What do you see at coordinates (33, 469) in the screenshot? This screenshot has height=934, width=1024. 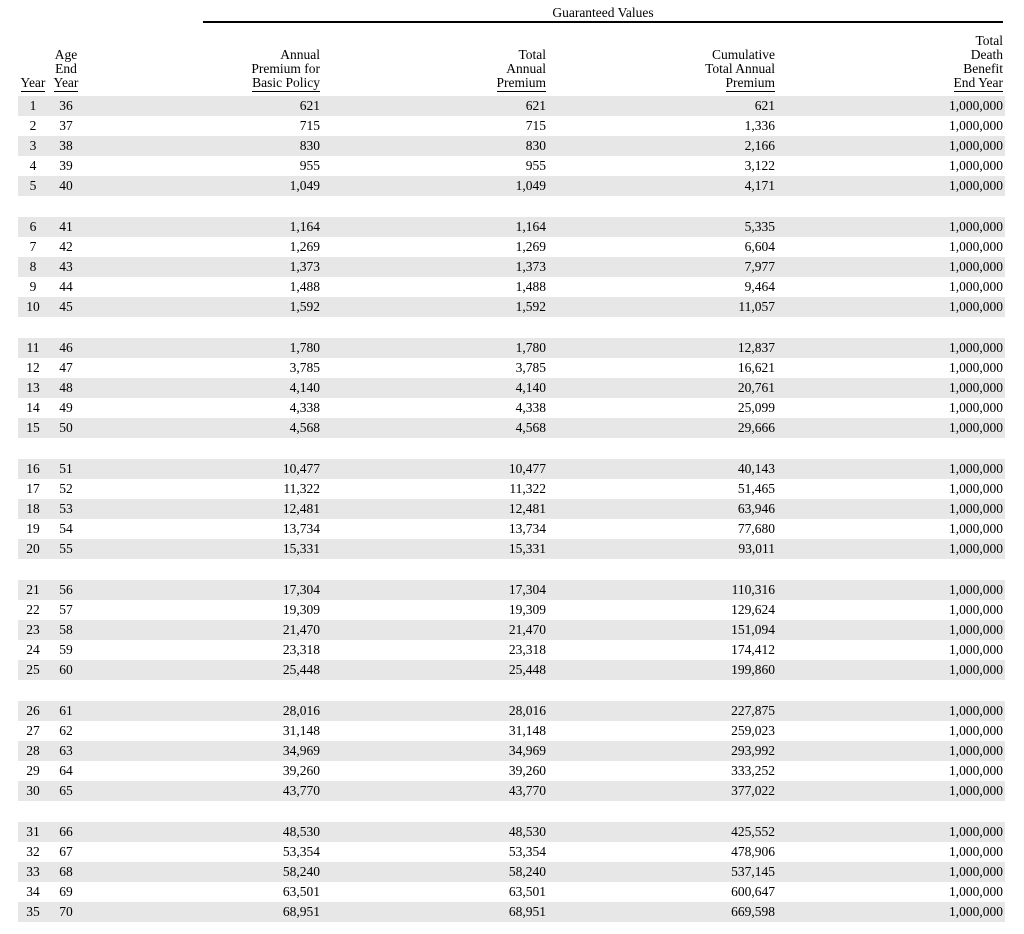 I see `cell-year: 16` at bounding box center [33, 469].